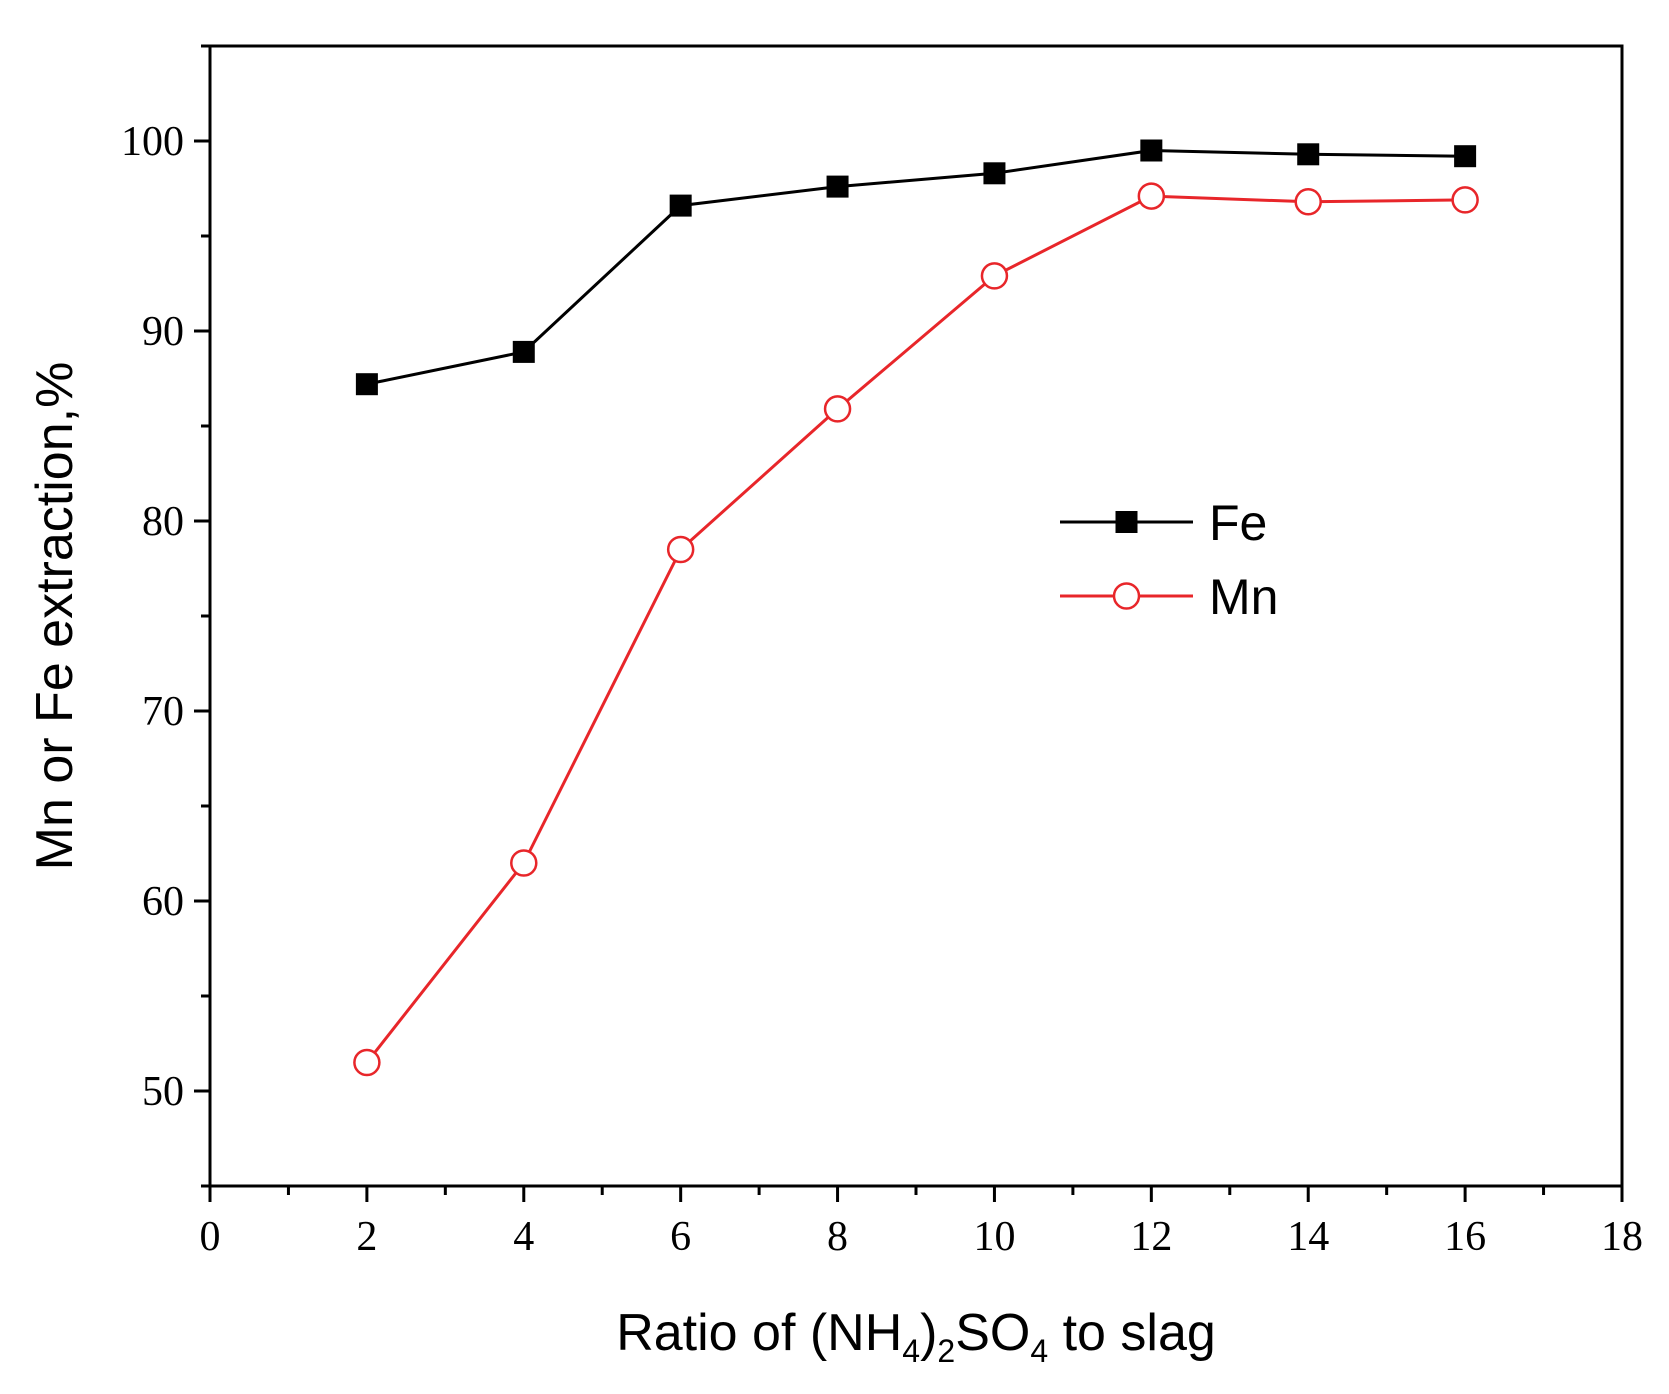  I want to click on legend-label-mn: Mn, so click(1243, 597).